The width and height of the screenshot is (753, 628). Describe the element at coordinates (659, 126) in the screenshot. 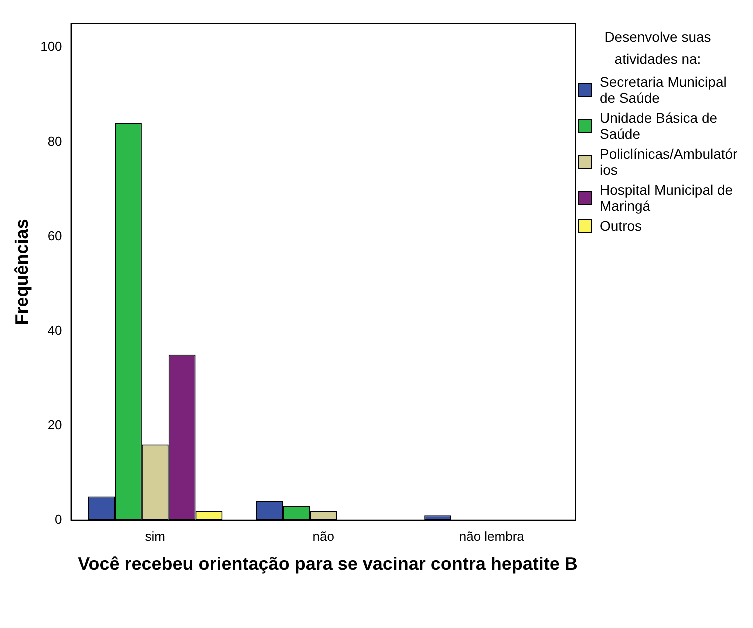

I see `legend-label: Unidade Básica de Saúde` at that location.